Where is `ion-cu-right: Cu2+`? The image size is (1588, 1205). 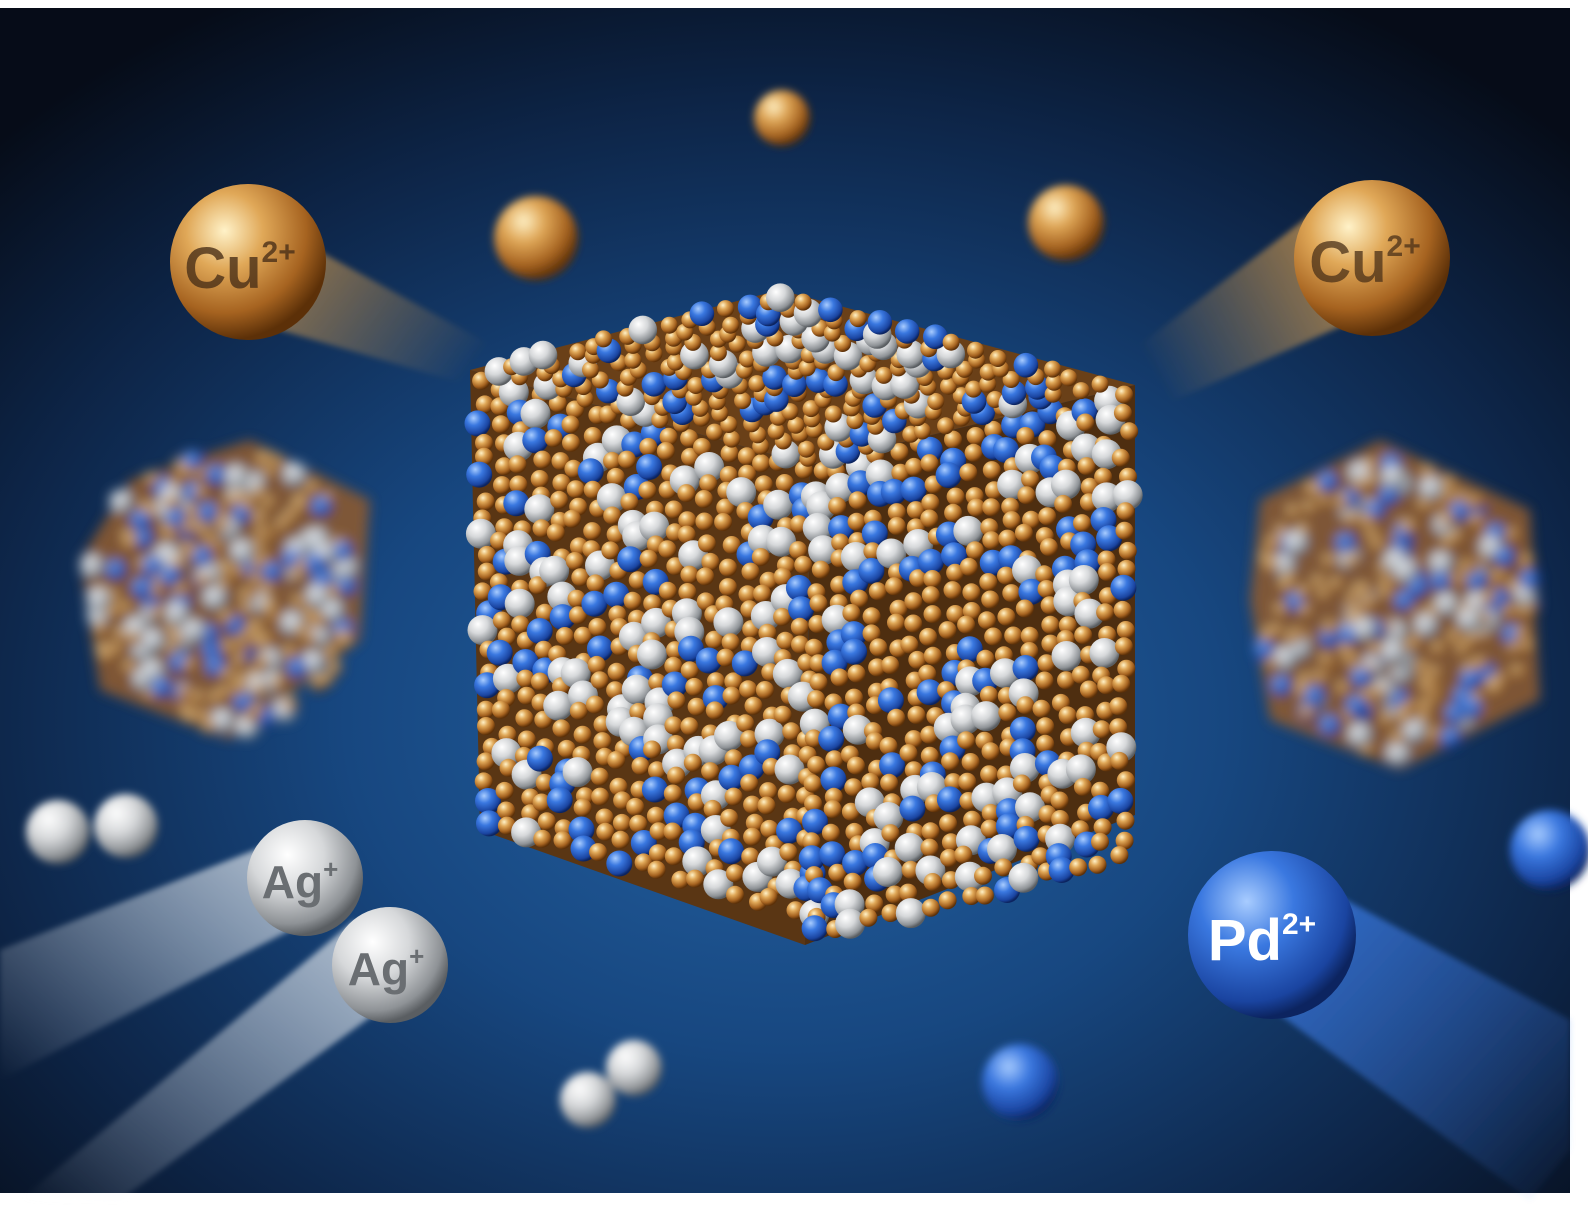 ion-cu-right: Cu2+ is located at coordinates (1372, 258).